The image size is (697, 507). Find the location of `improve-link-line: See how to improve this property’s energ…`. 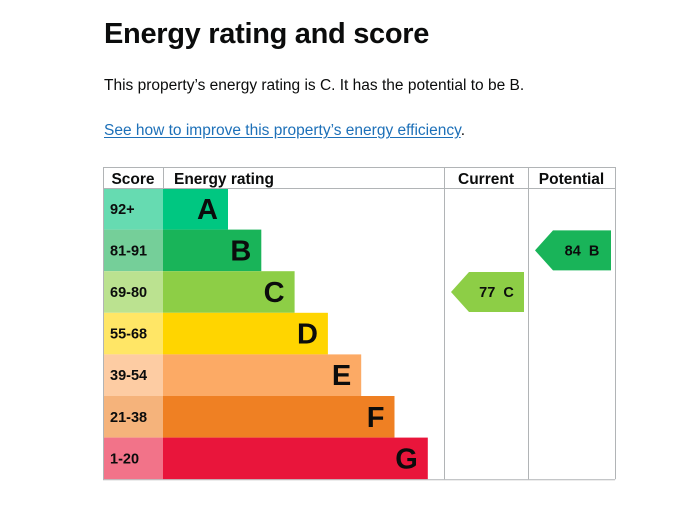

improve-link-line: See how to improve this property’s energ… is located at coordinates (284, 131).